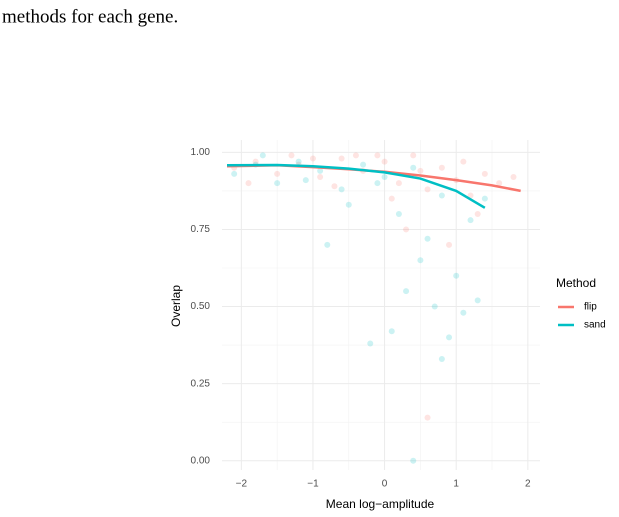 This screenshot has height=517, width=619. Describe the element at coordinates (576, 283) in the screenshot. I see `legend-title: Method` at that location.